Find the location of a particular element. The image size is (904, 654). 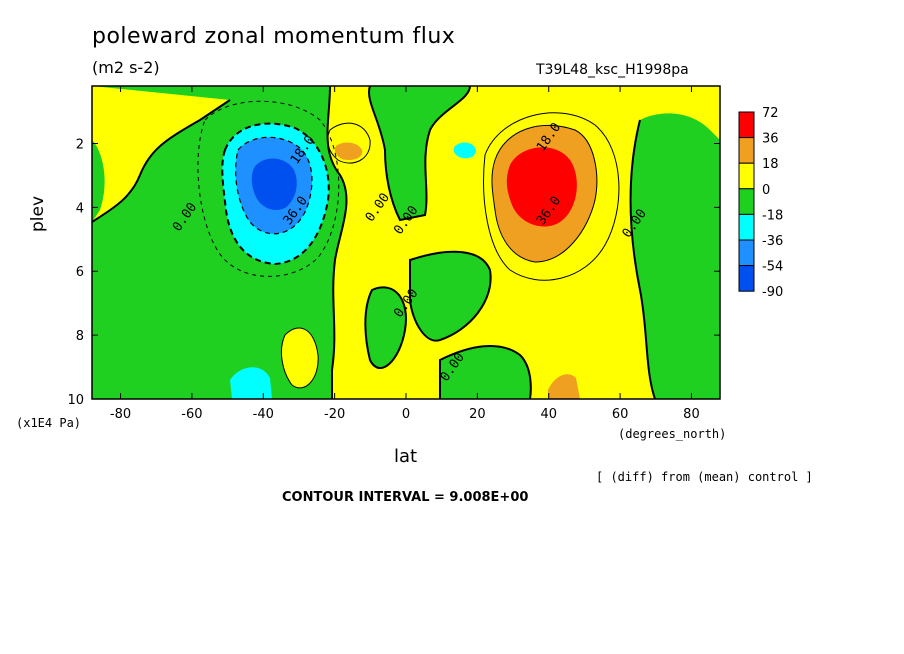

contour-centre-low is located at coordinates (385, 328).